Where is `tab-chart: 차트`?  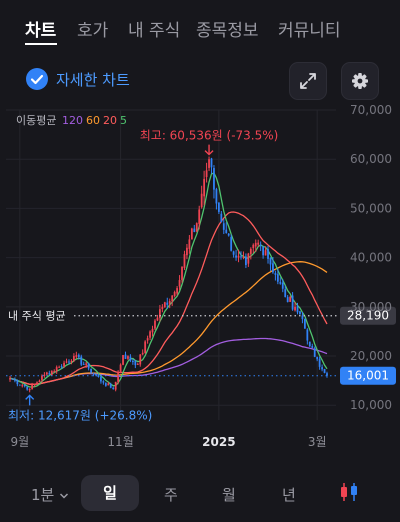 tab-chart: 차트 is located at coordinates (41, 31).